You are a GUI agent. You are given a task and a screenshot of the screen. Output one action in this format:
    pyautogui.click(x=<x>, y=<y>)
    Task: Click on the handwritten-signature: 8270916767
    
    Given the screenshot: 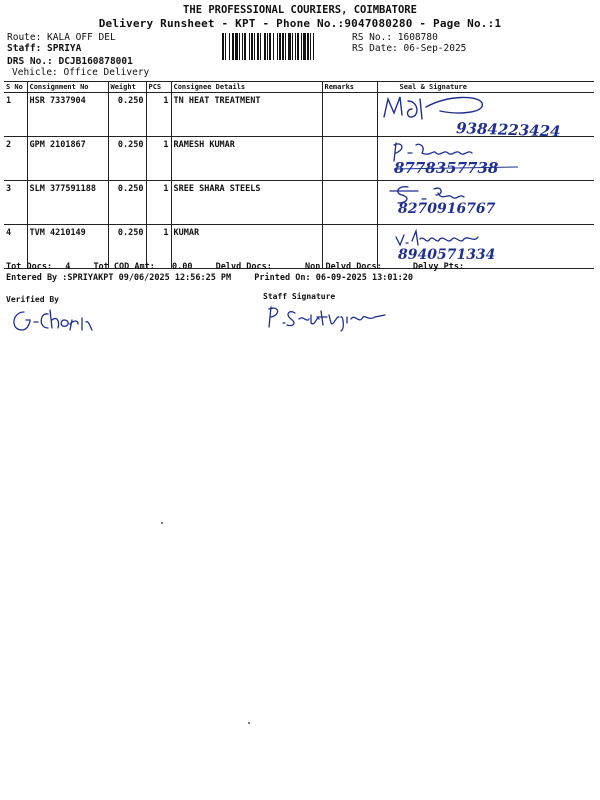 What is the action you would take?
    pyautogui.click(x=442, y=201)
    